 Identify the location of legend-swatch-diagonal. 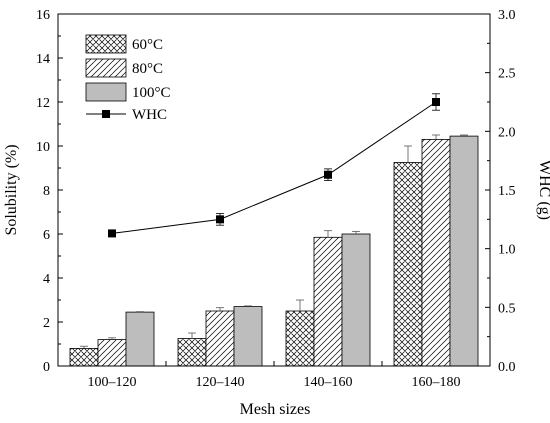
(106, 68).